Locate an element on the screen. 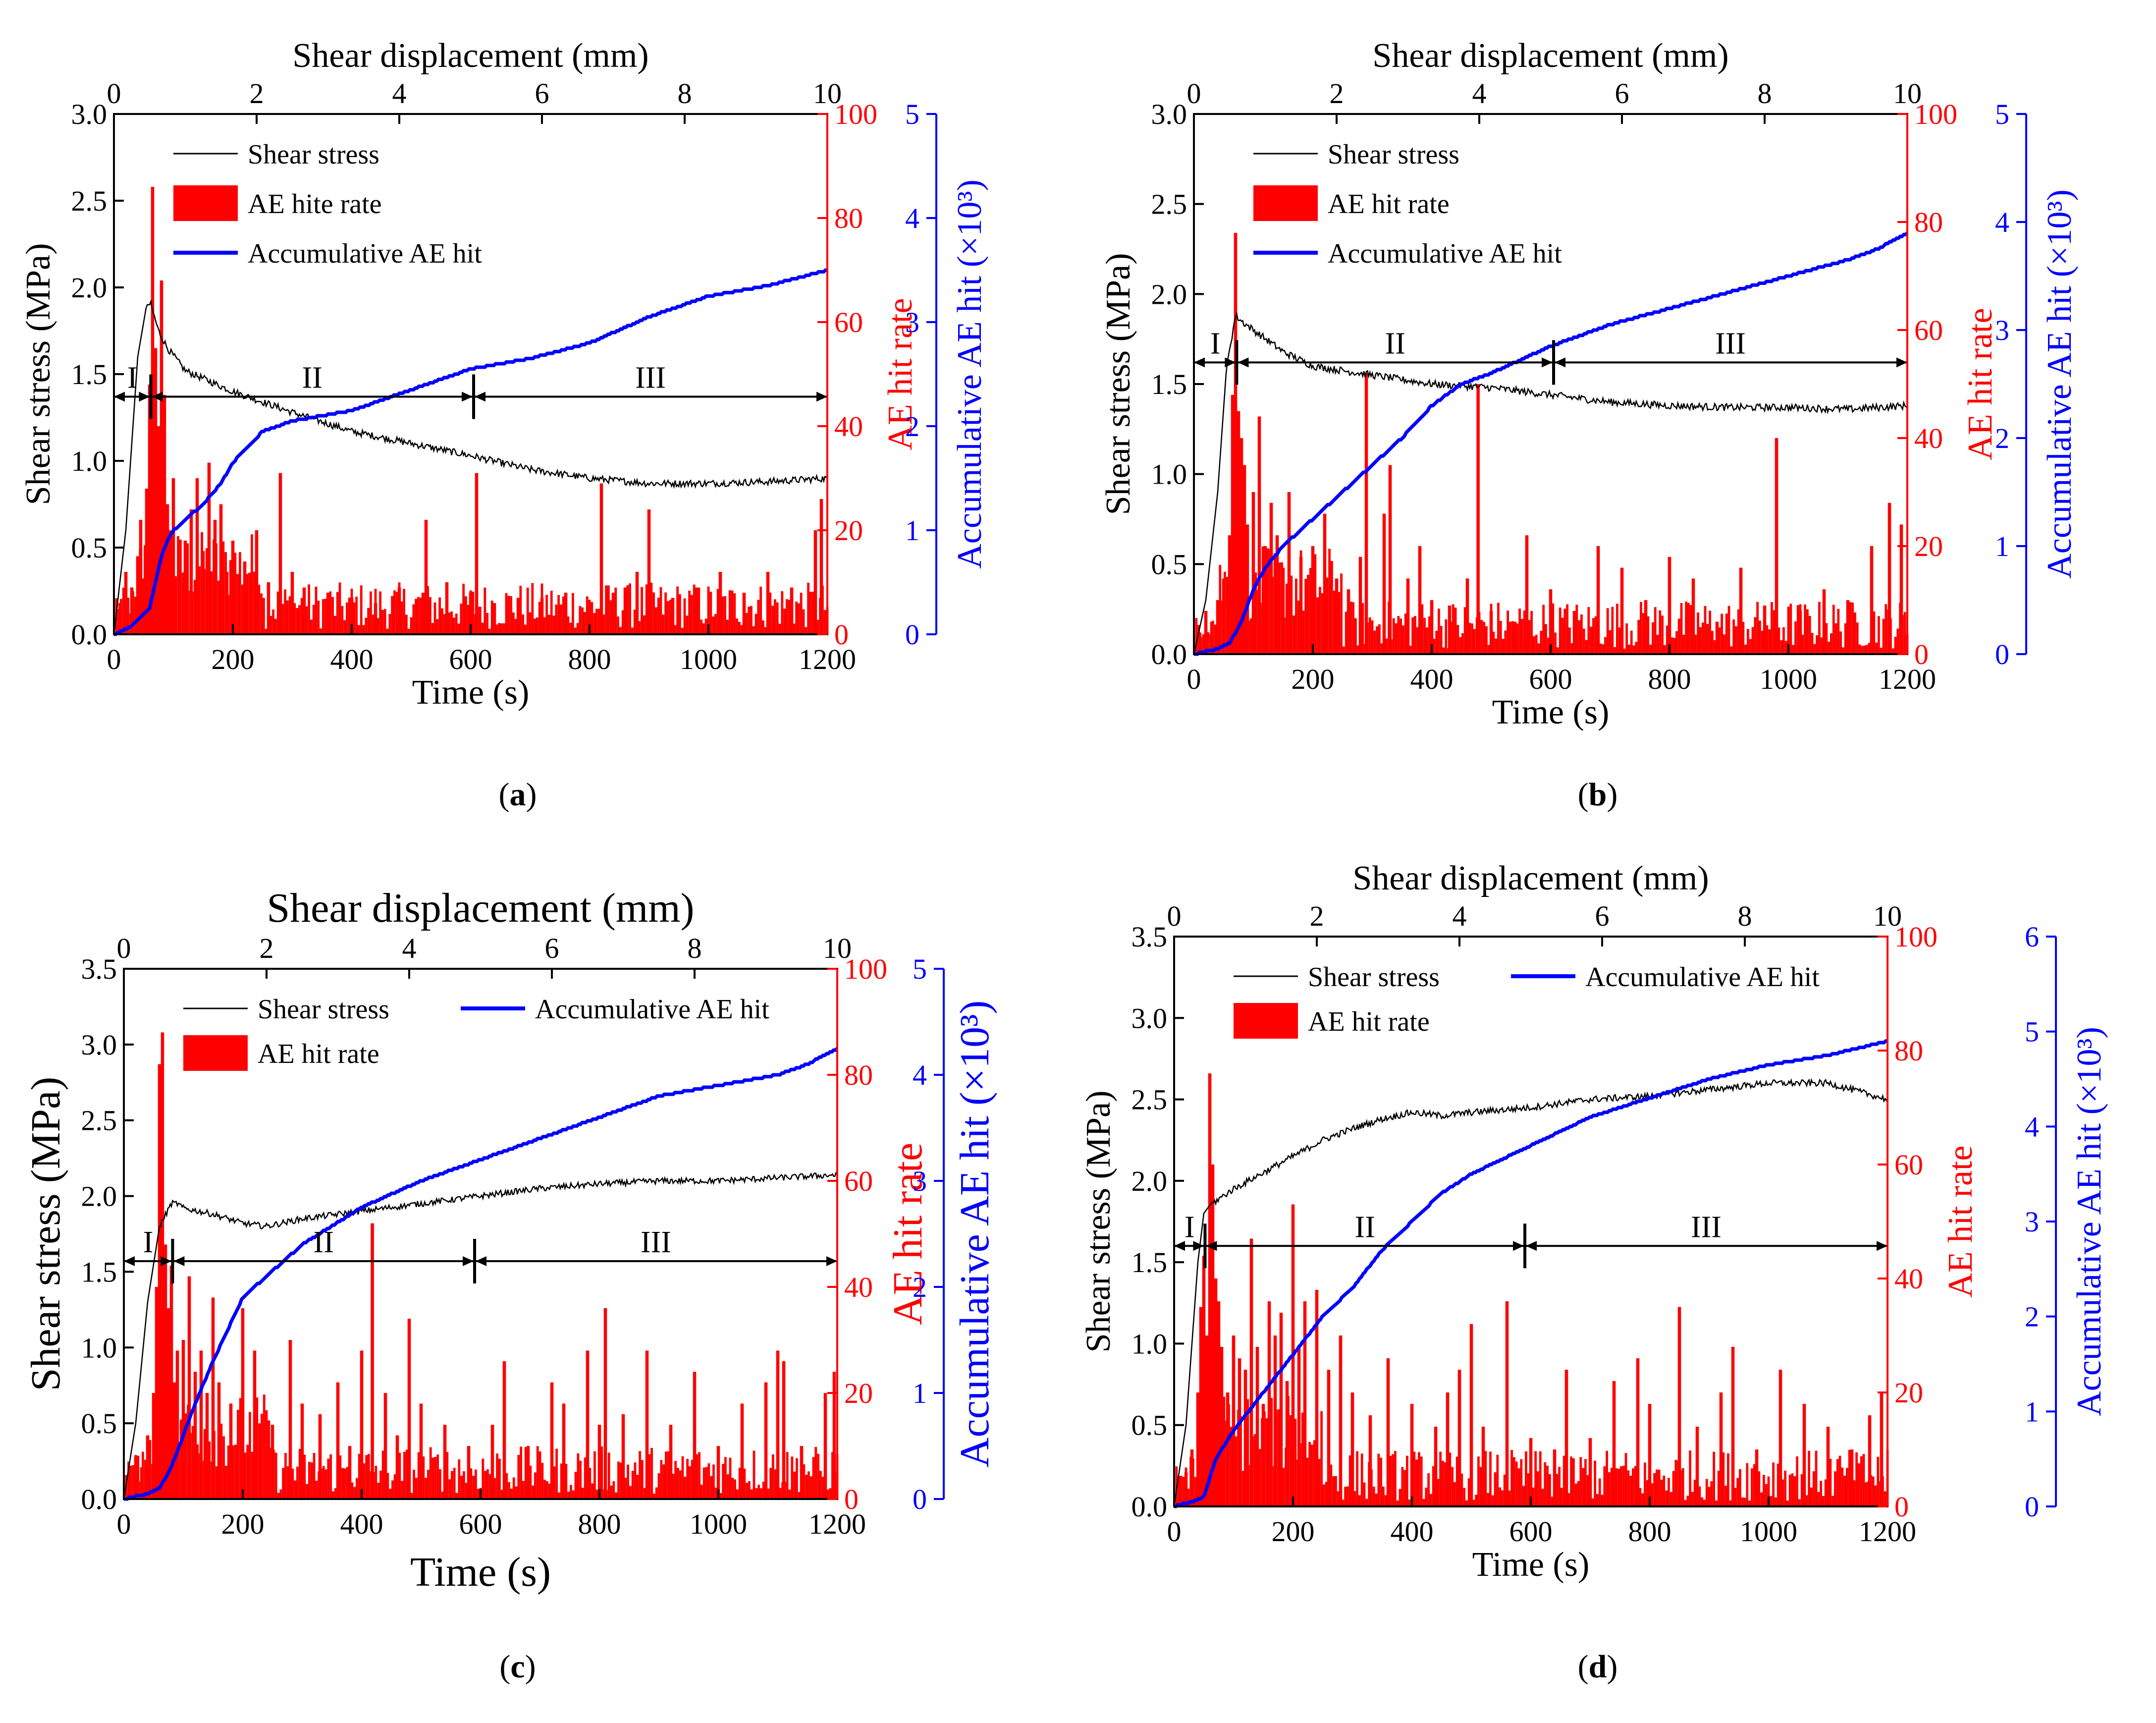 Image resolution: width=2156 pixels, height=1723 pixels. arrowhead is located at coordinates (179, 1261).